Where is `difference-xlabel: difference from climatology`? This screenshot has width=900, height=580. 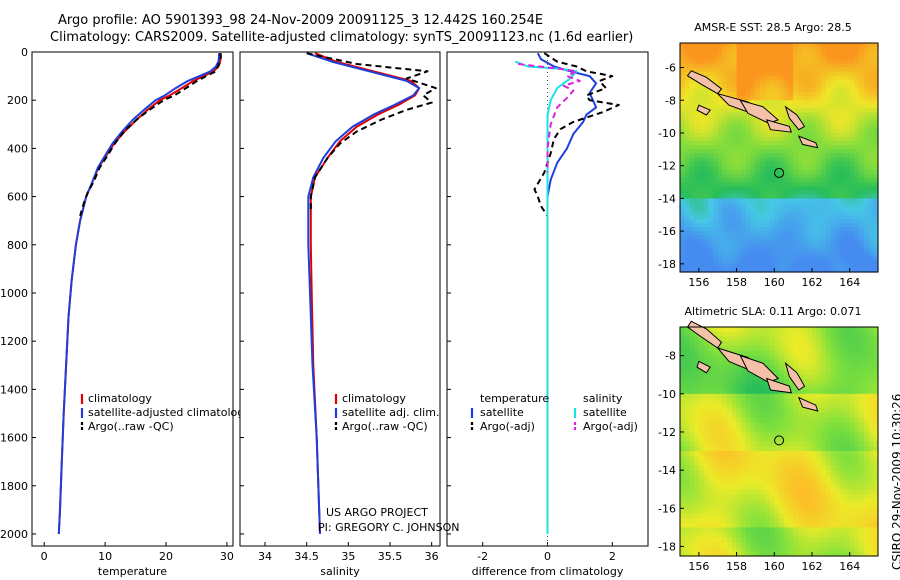
difference-xlabel: difference from climatology is located at coordinates (548, 571).